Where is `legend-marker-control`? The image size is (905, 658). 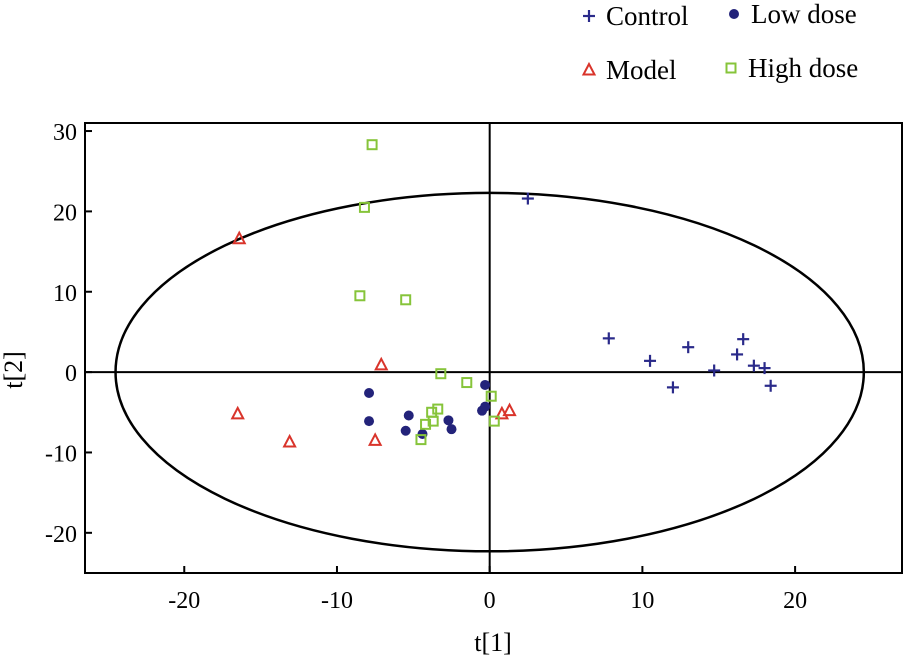 legend-marker-control is located at coordinates (589, 16).